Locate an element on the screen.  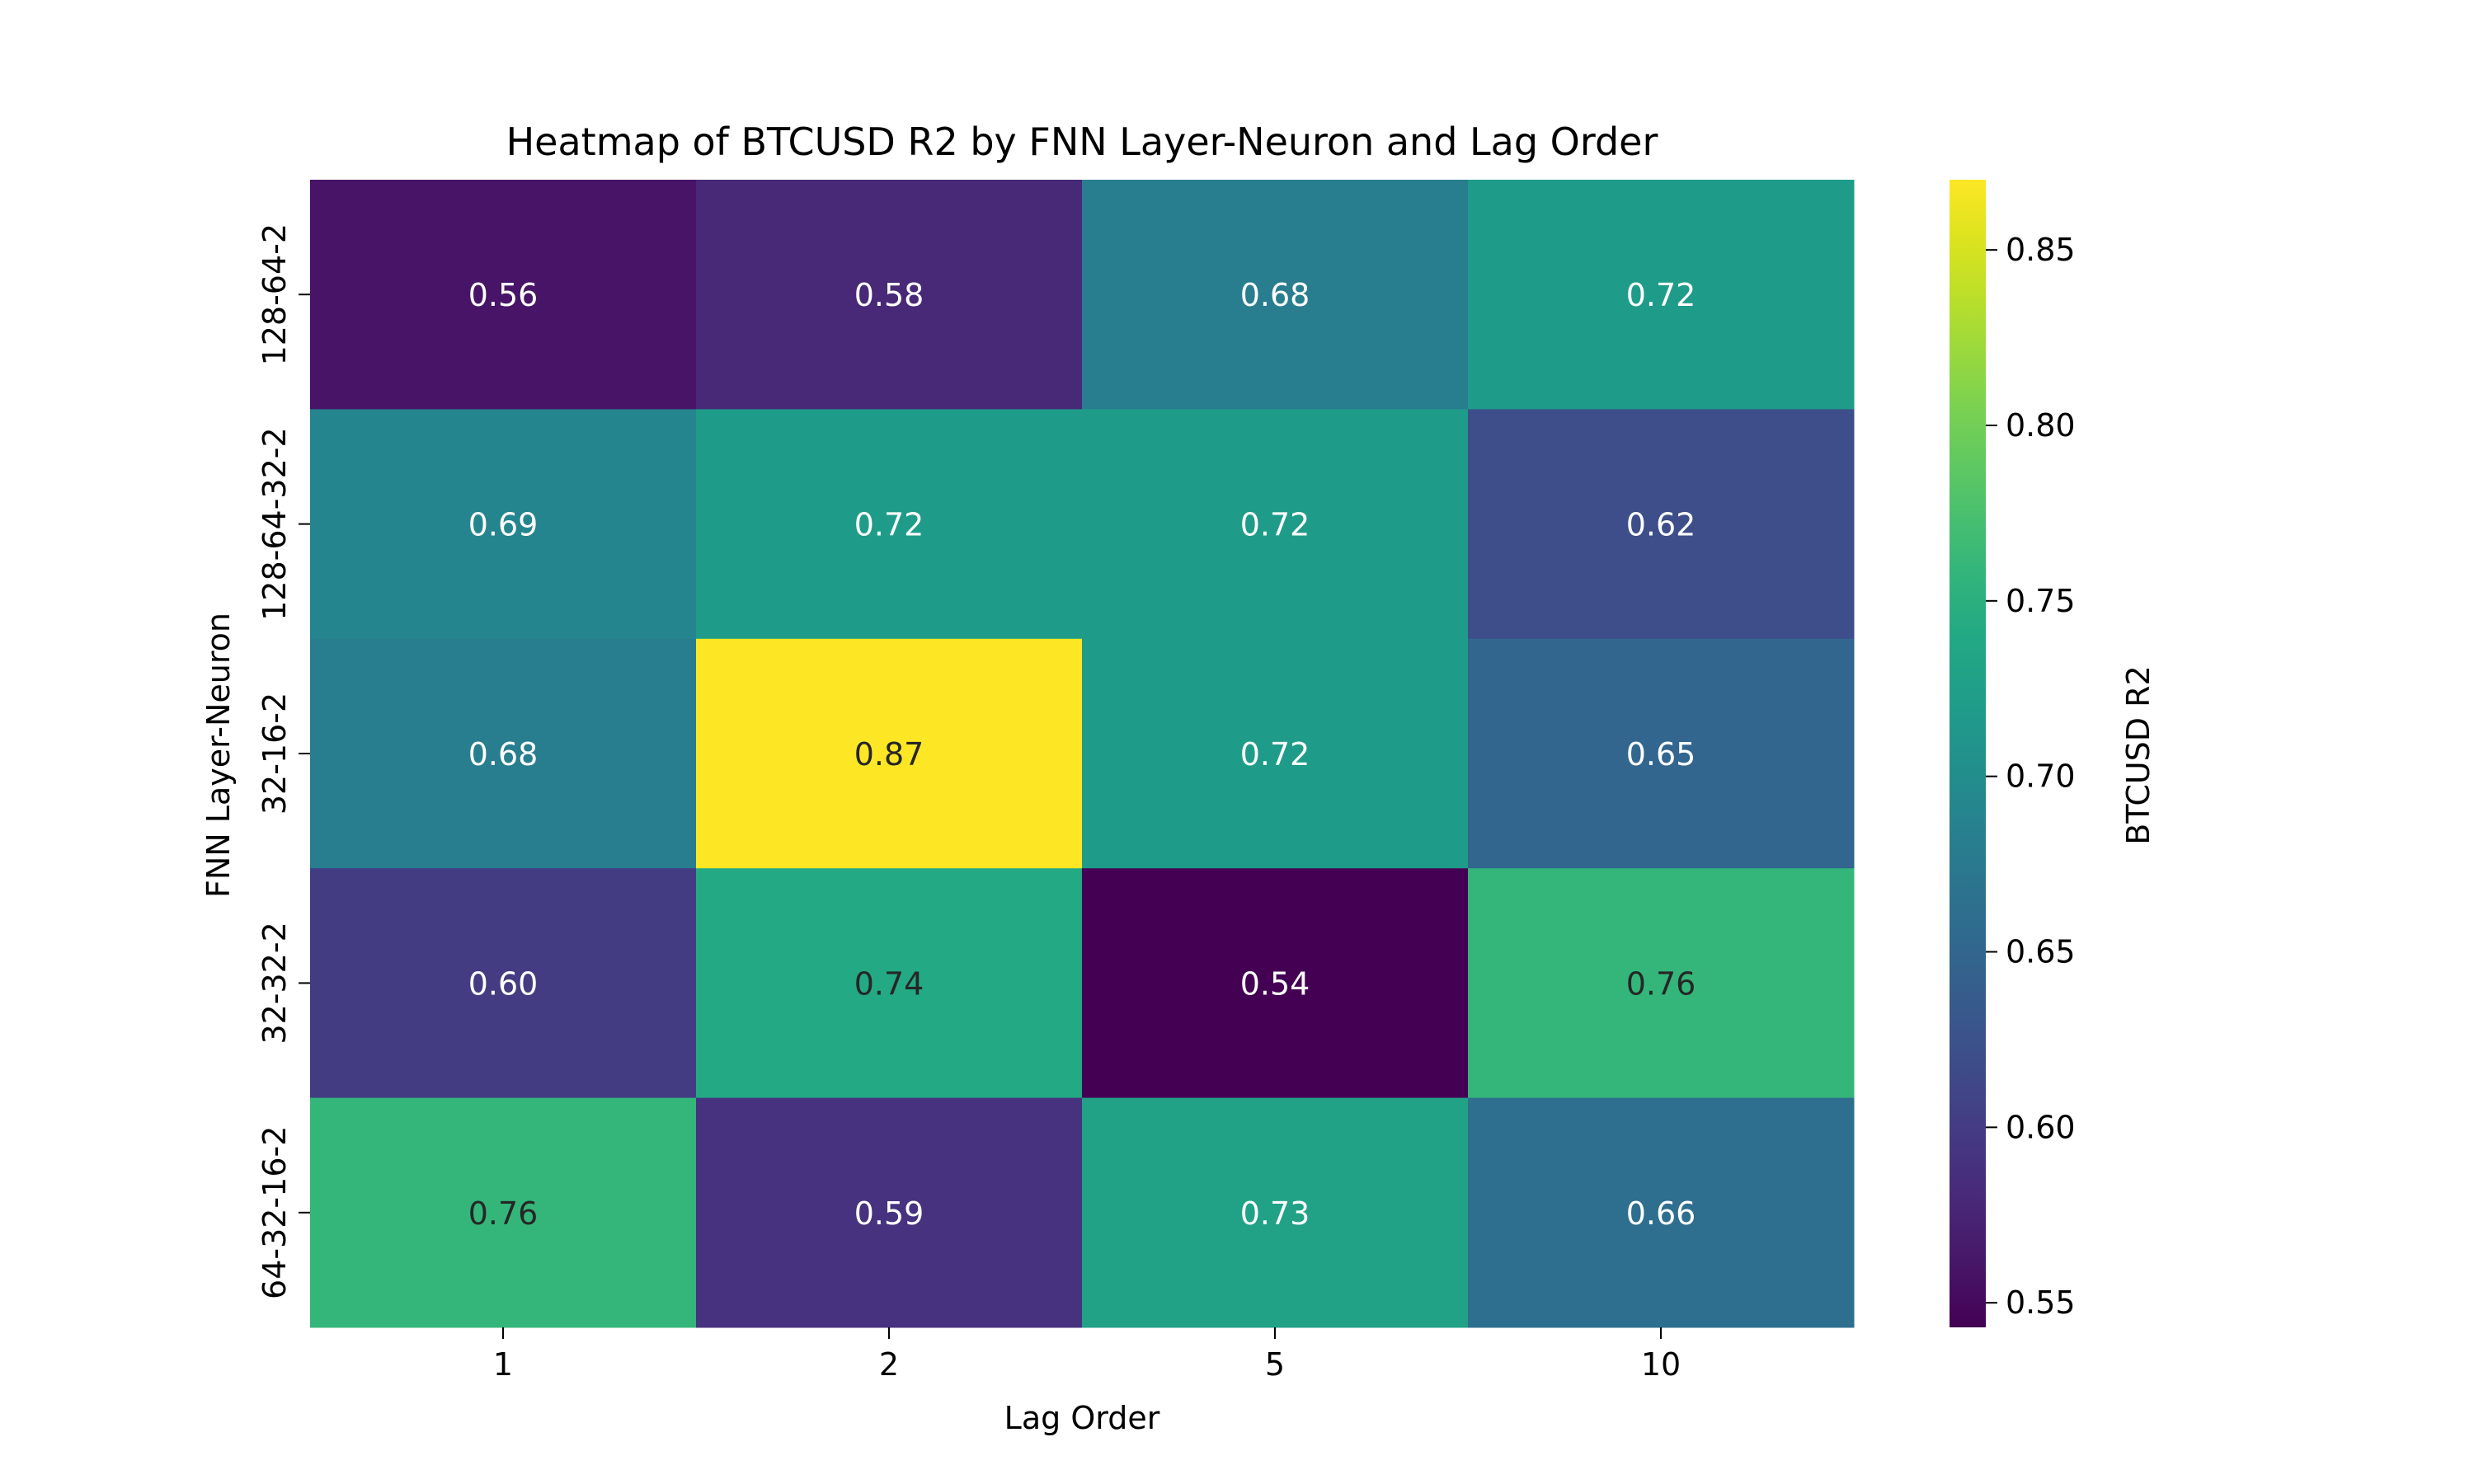
cell-value-label: 0.58 is located at coordinates (889, 295).